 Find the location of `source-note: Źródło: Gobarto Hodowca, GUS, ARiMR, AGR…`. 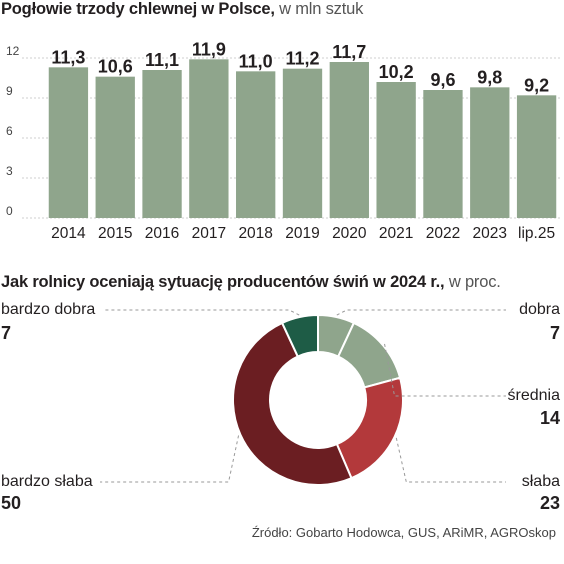

source-note: Źródło: Gobarto Hodowca, GUS, ARiMR, AGR… is located at coordinates (403, 532).